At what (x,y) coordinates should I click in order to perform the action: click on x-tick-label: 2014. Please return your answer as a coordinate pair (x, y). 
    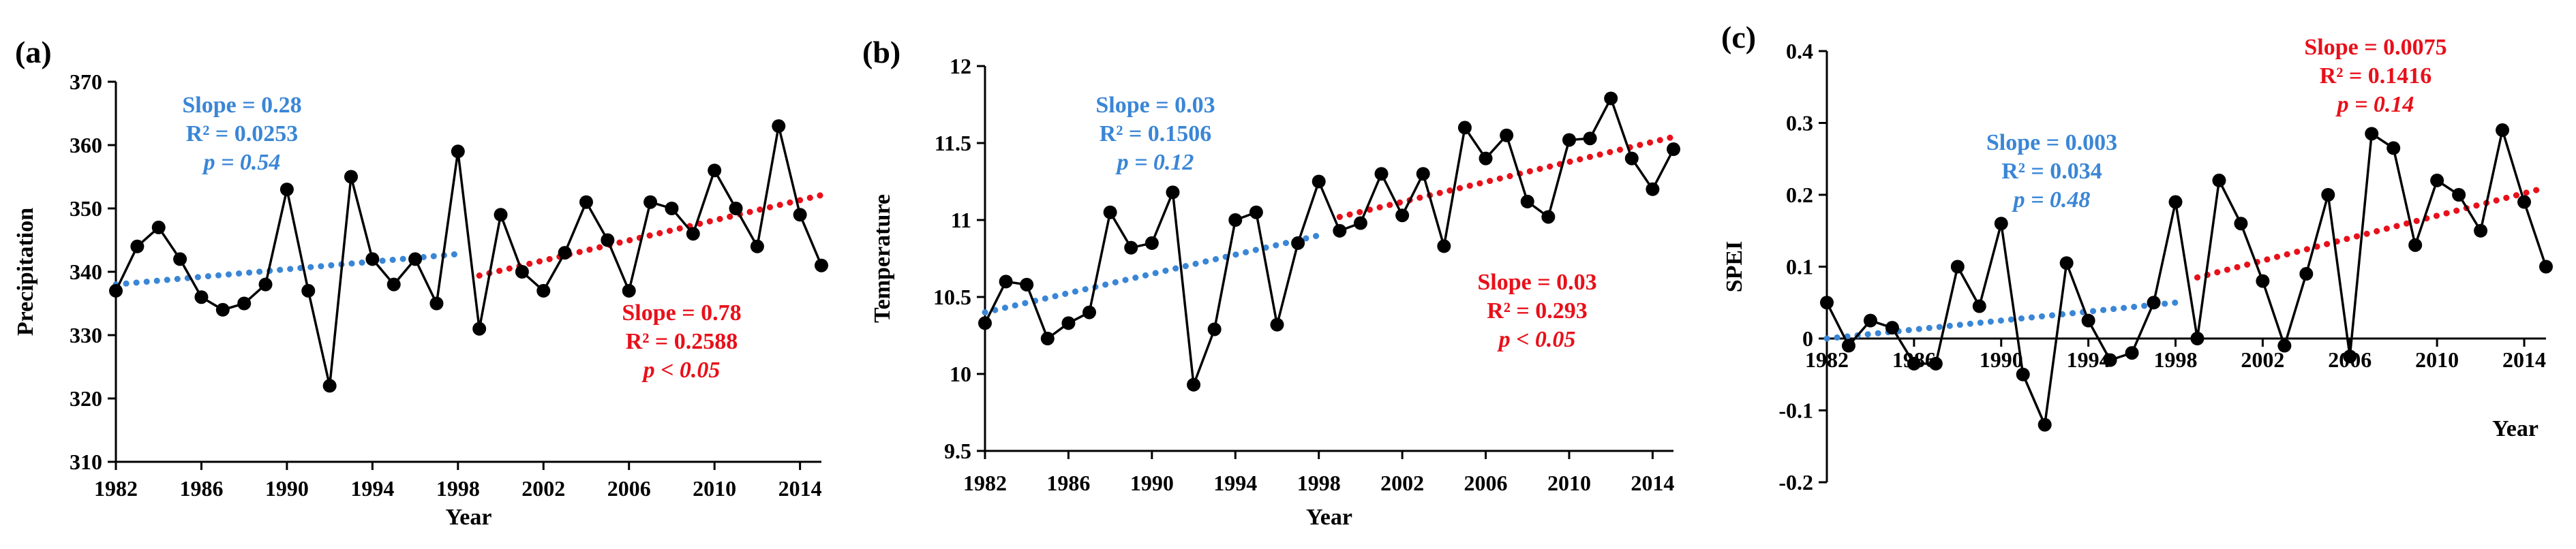
    Looking at the image, I should click on (2524, 359).